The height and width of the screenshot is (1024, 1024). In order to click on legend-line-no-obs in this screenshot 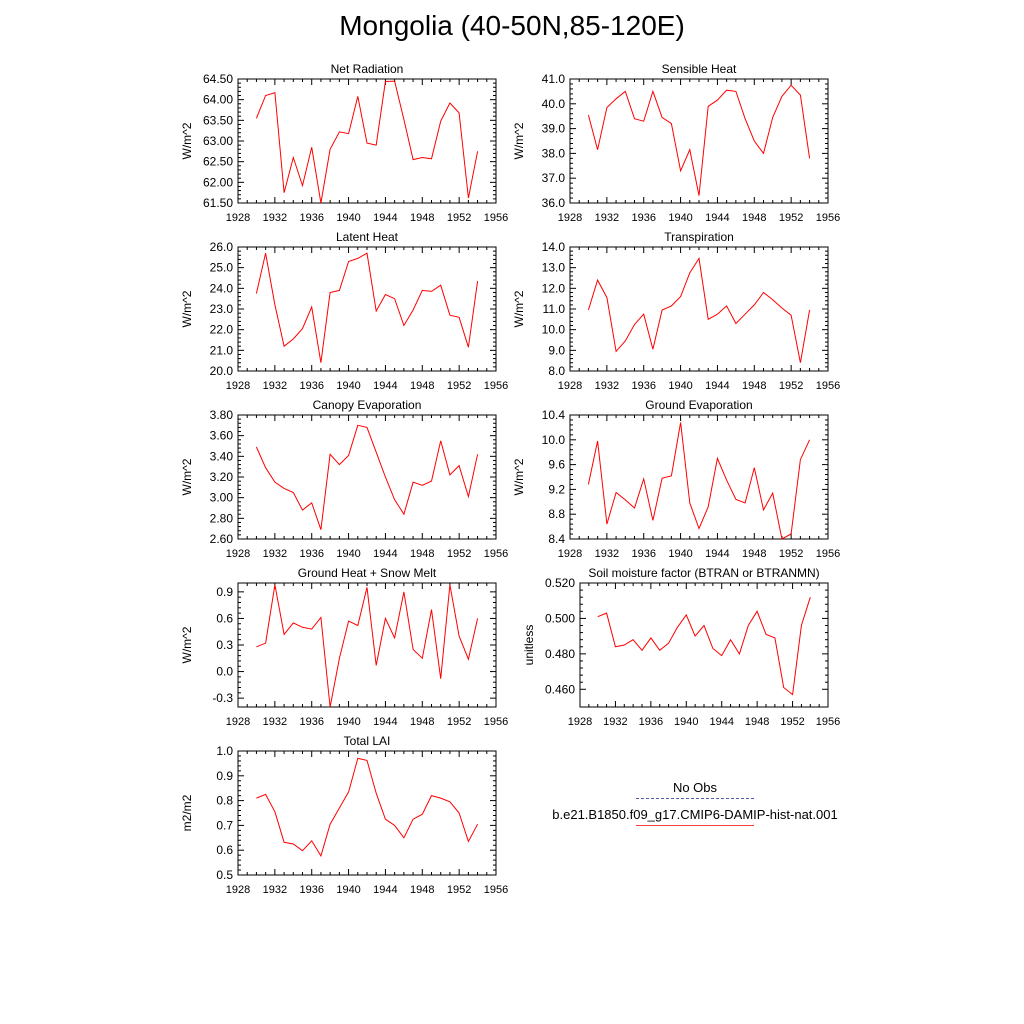, I will do `click(695, 798)`.